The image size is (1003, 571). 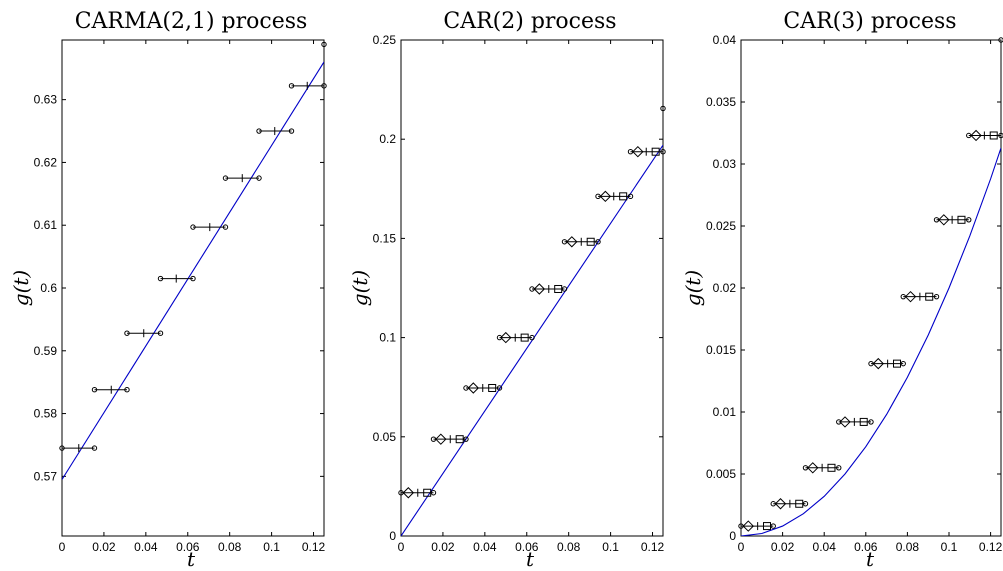 What do you see at coordinates (385, 238) in the screenshot?
I see `y-tick-label: 0.15` at bounding box center [385, 238].